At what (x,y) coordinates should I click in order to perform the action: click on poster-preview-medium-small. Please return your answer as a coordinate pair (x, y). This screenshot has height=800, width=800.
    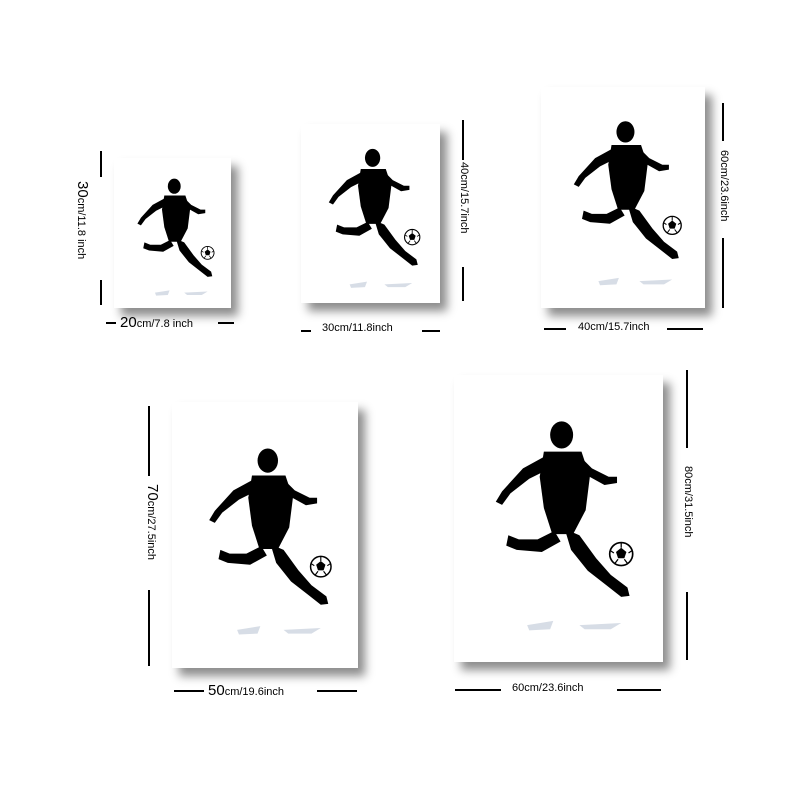
    Looking at the image, I should click on (370, 213).